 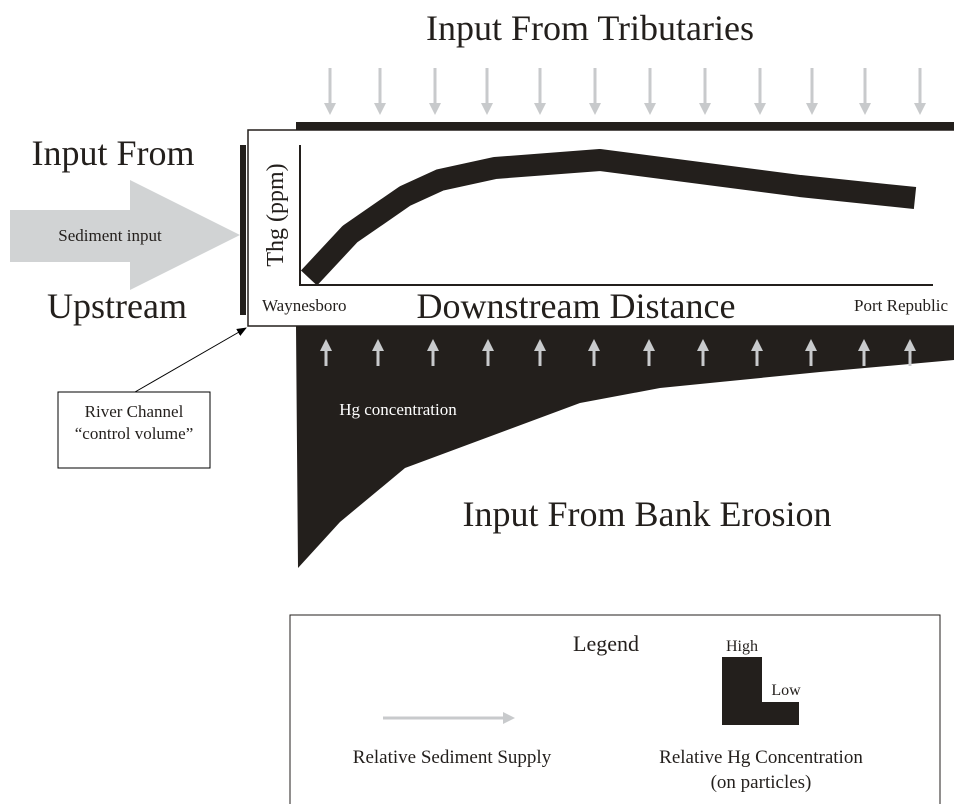 What do you see at coordinates (576, 306) in the screenshot?
I see `x-label: Downstream Distance` at bounding box center [576, 306].